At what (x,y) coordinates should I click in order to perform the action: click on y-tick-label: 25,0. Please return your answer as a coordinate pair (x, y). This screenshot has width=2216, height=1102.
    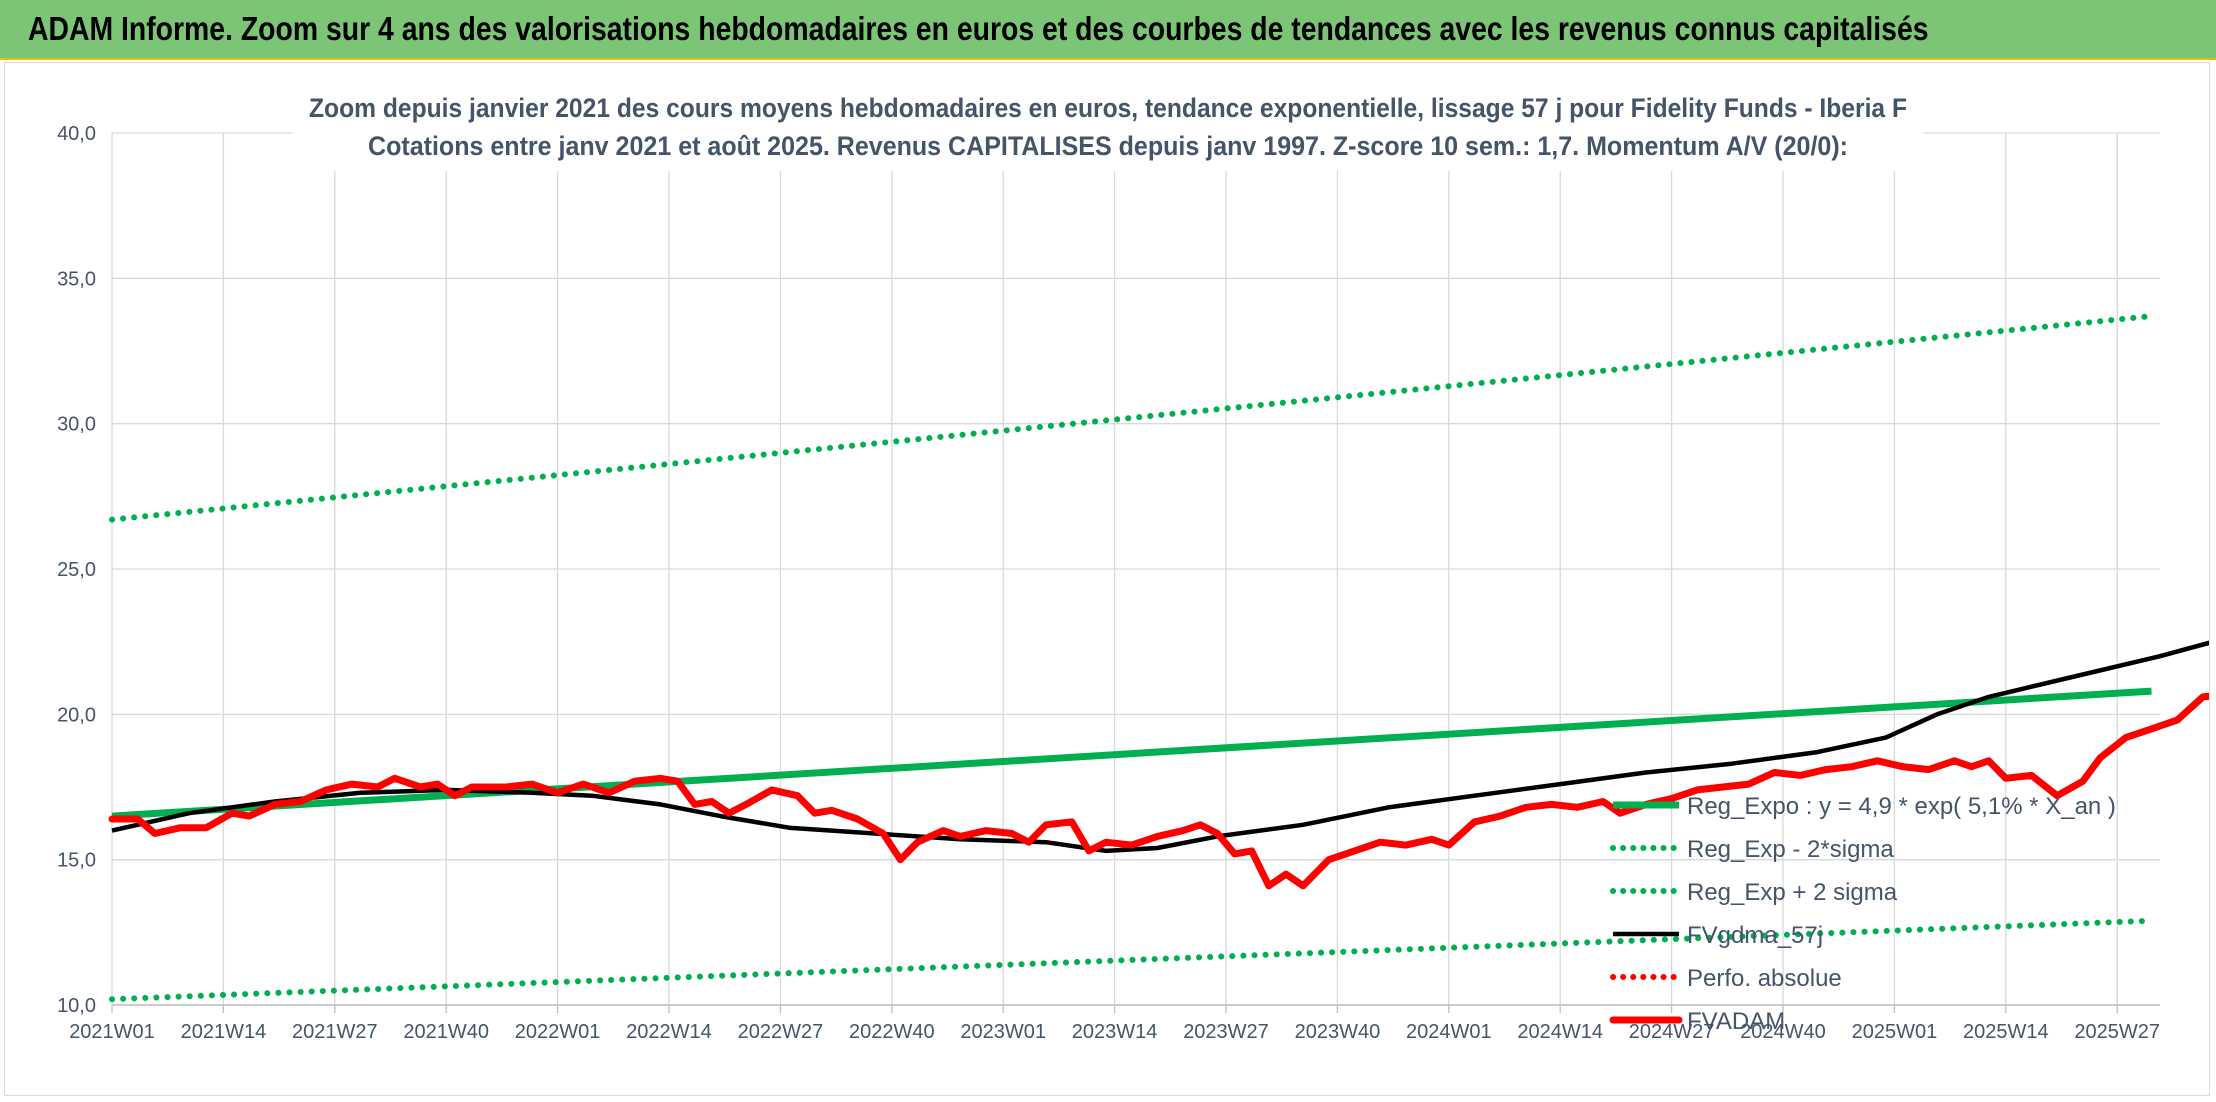
    Looking at the image, I should click on (76, 570).